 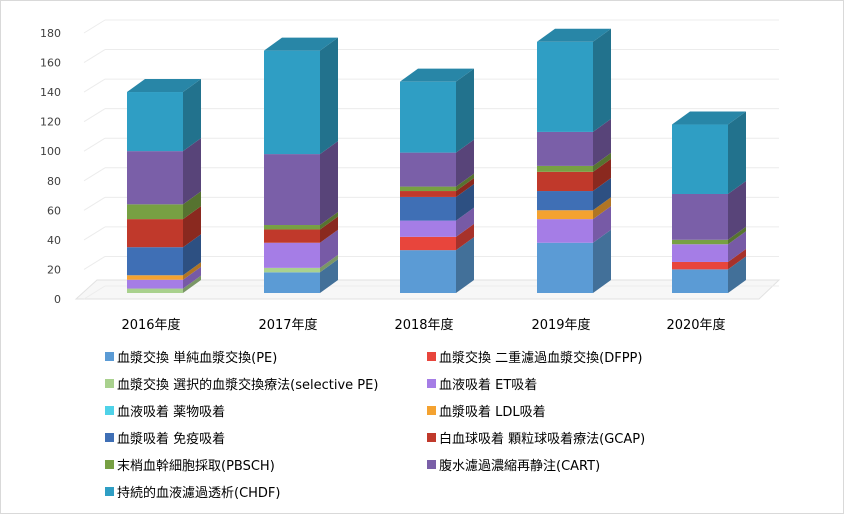 I want to click on category-label: 2018年度, so click(x=423, y=325).